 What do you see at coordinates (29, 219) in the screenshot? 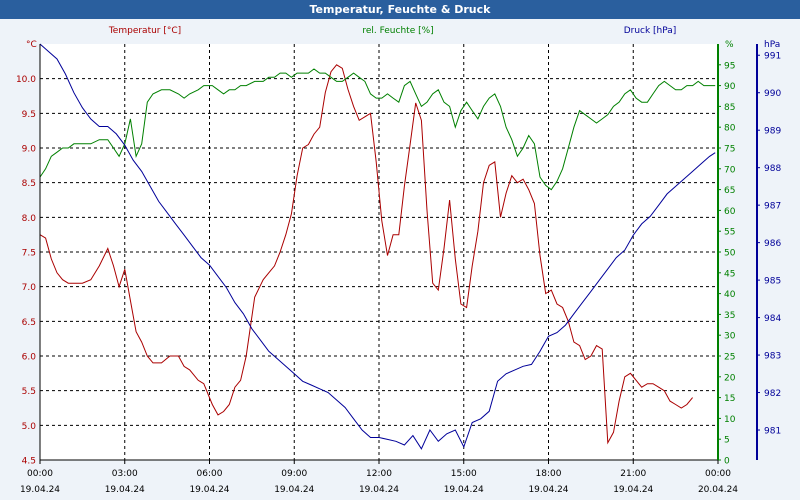
I see `temperature-tick-label: 8.0` at bounding box center [29, 219].